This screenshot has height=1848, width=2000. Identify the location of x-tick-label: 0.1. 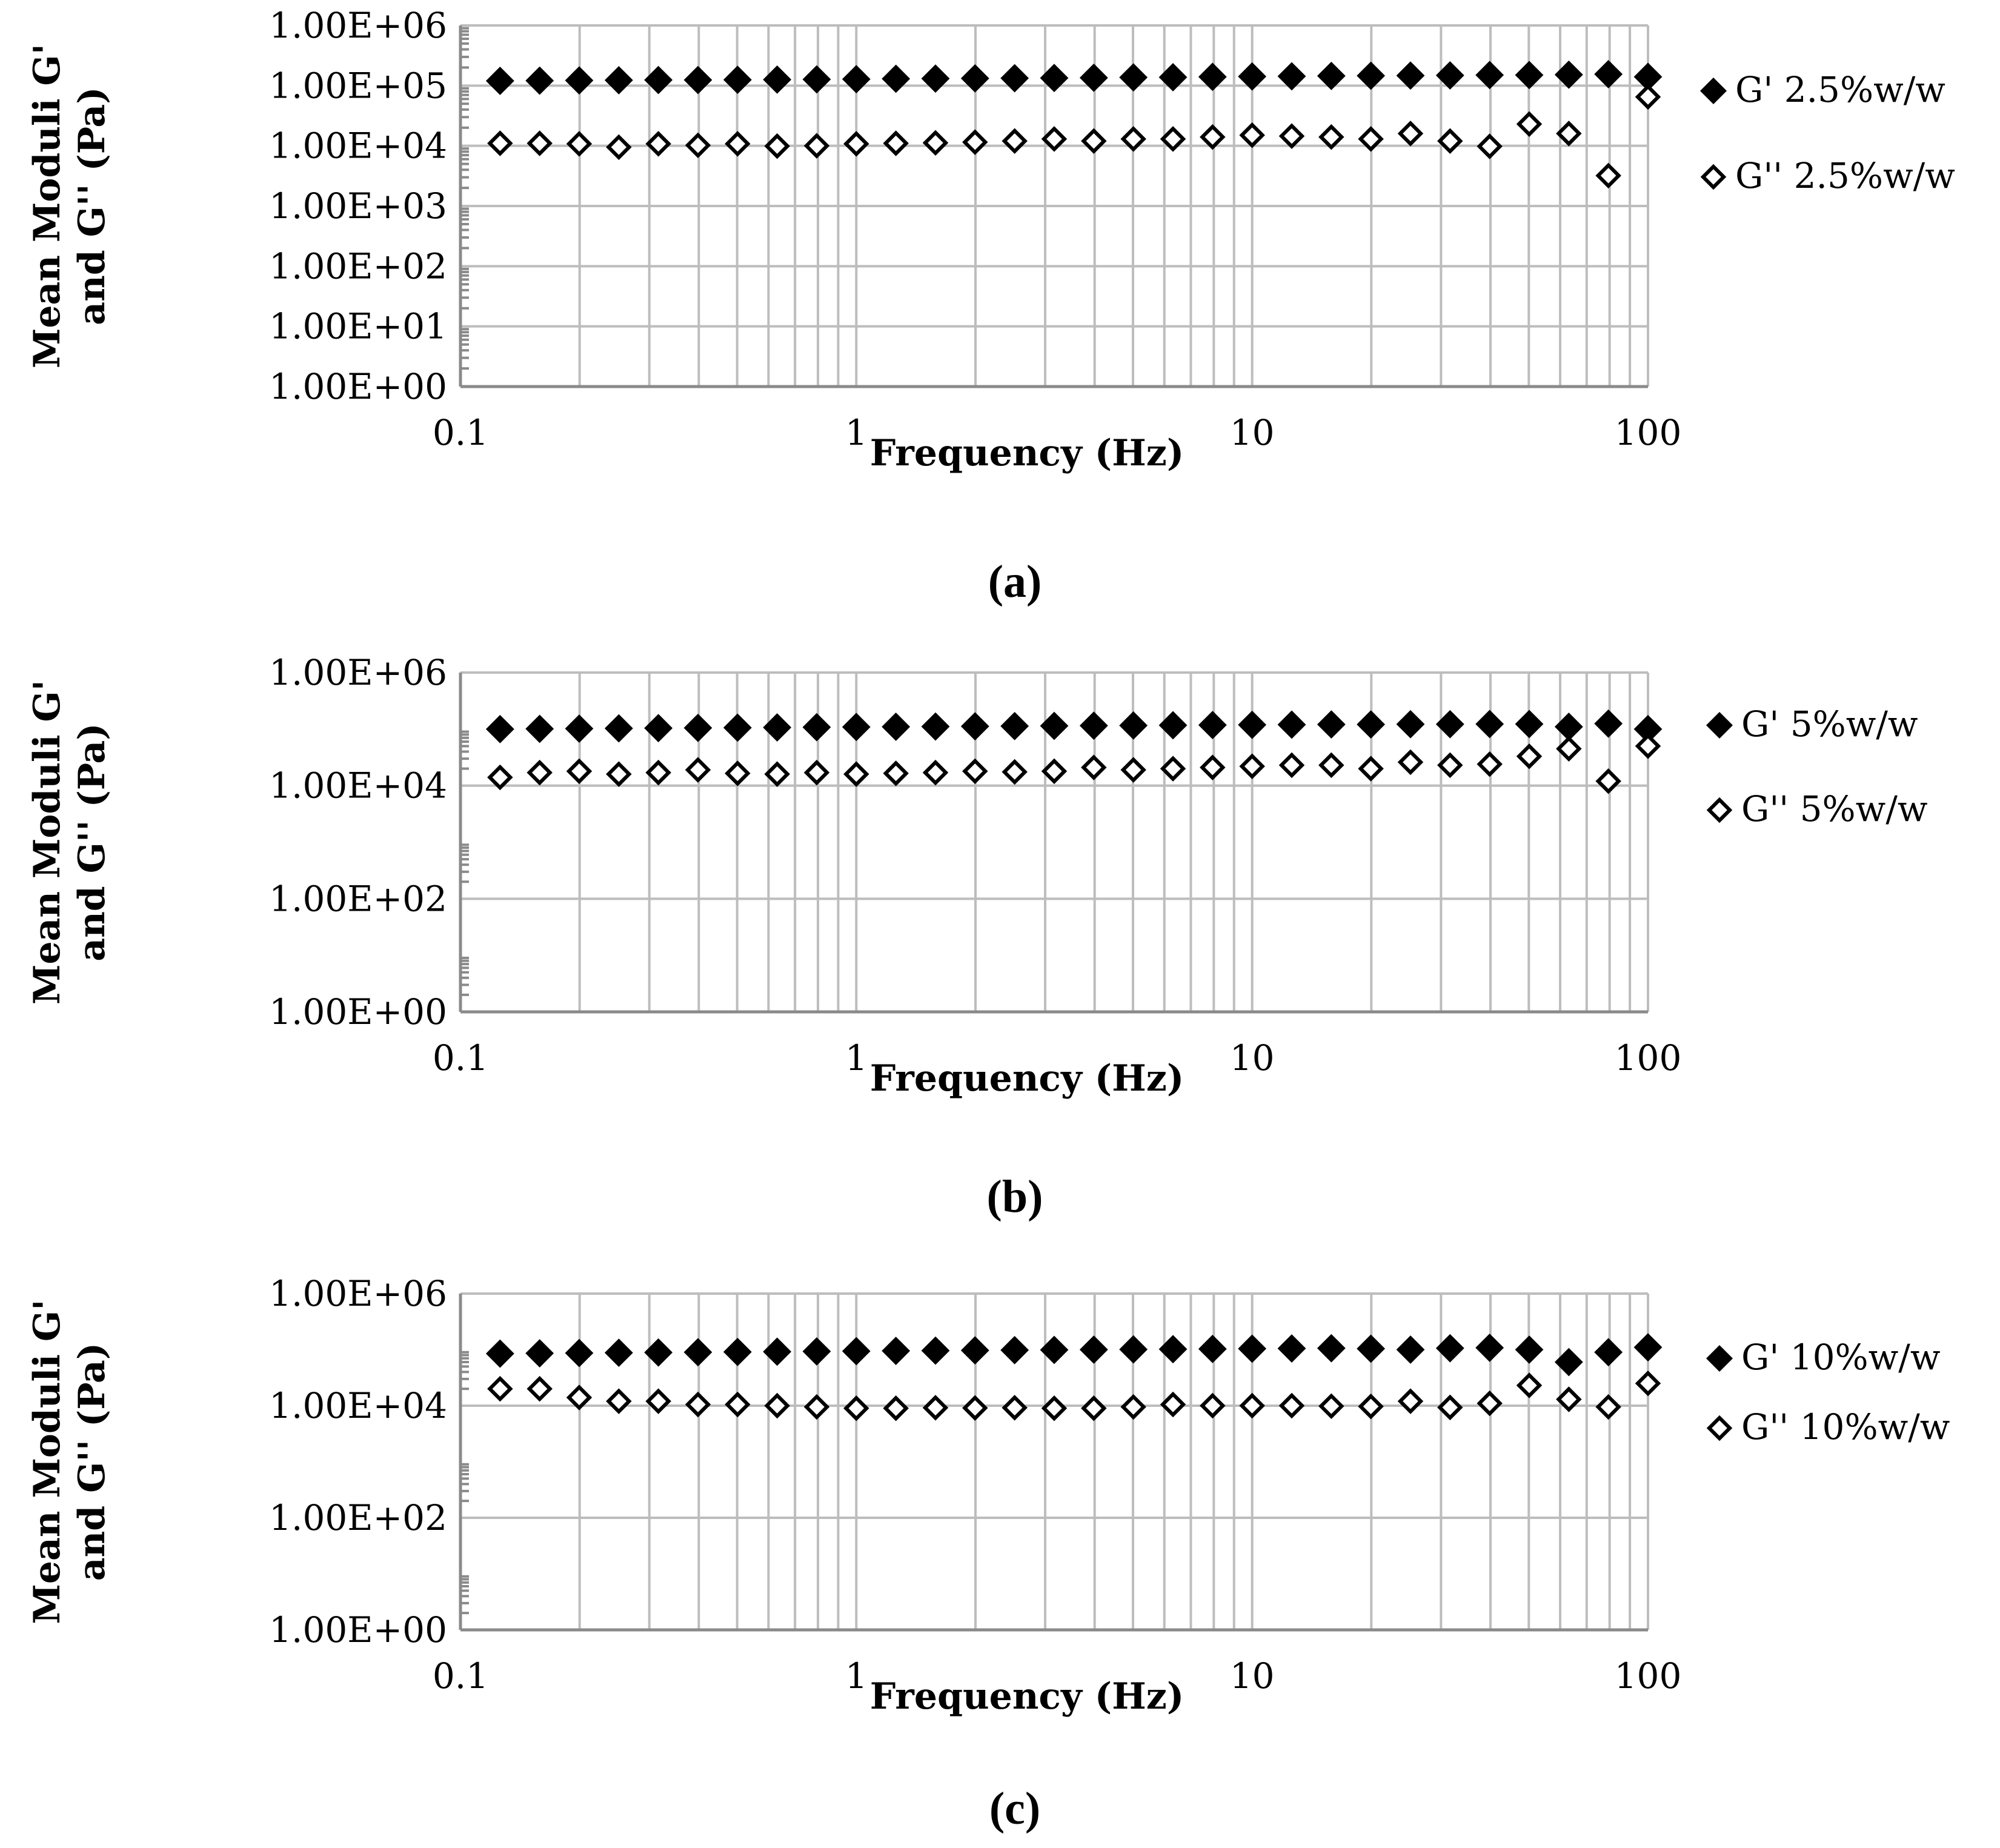
(461, 1058).